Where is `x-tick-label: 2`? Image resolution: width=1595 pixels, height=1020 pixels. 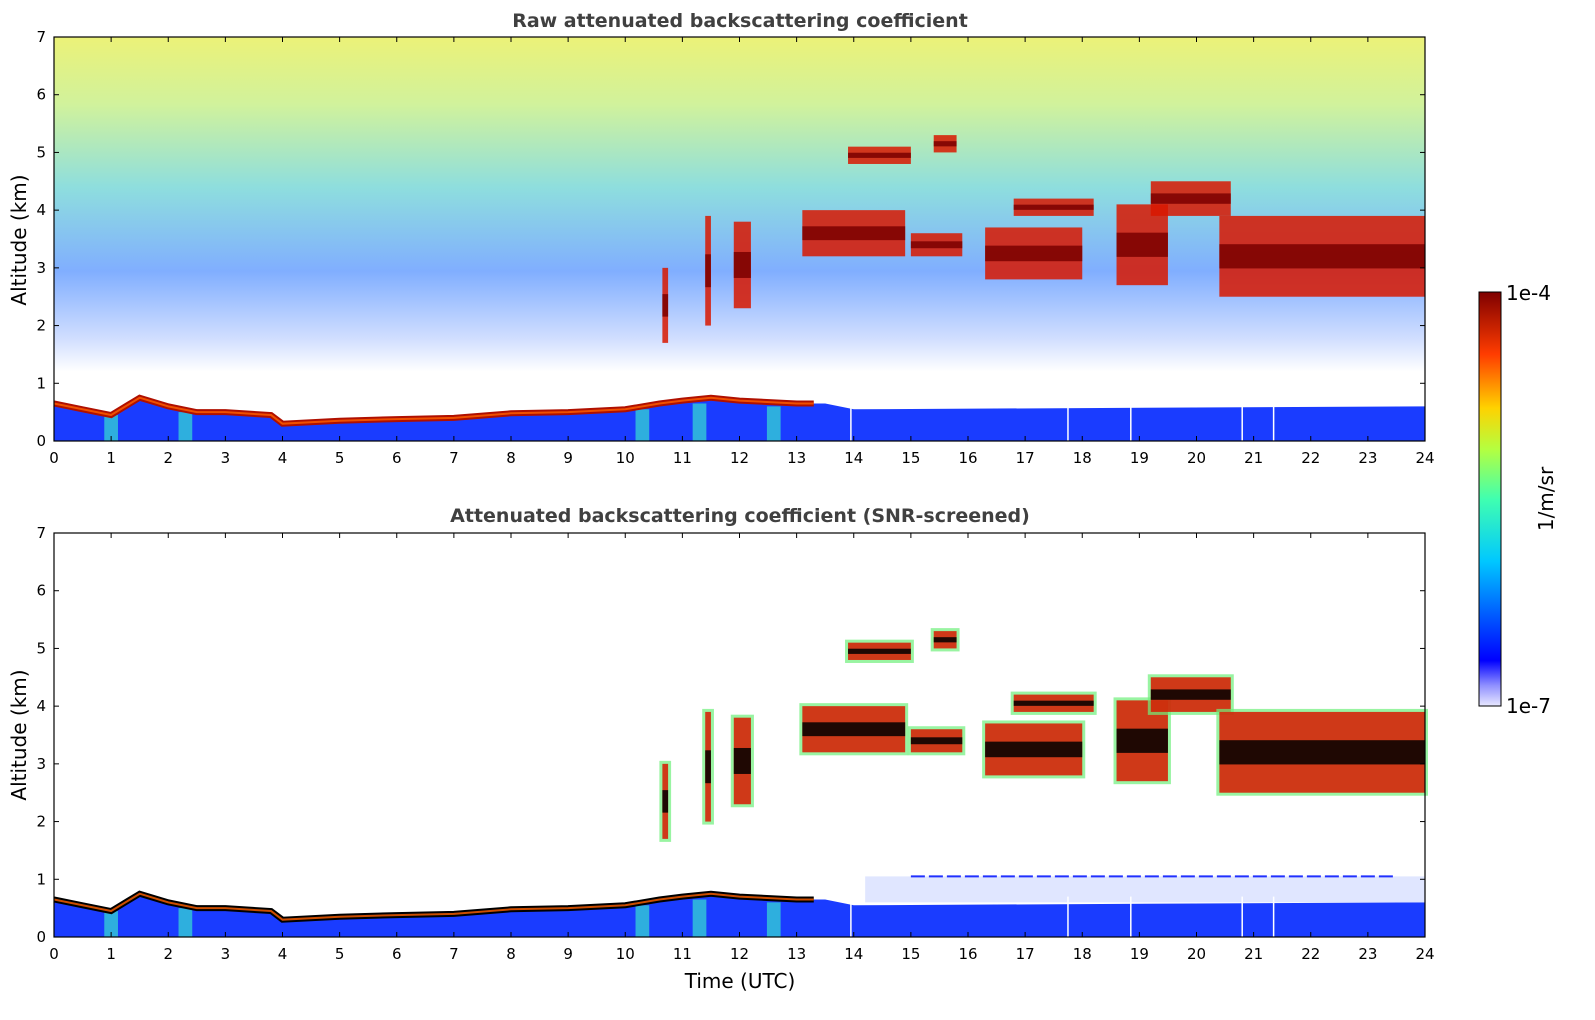 x-tick-label: 2 is located at coordinates (168, 954).